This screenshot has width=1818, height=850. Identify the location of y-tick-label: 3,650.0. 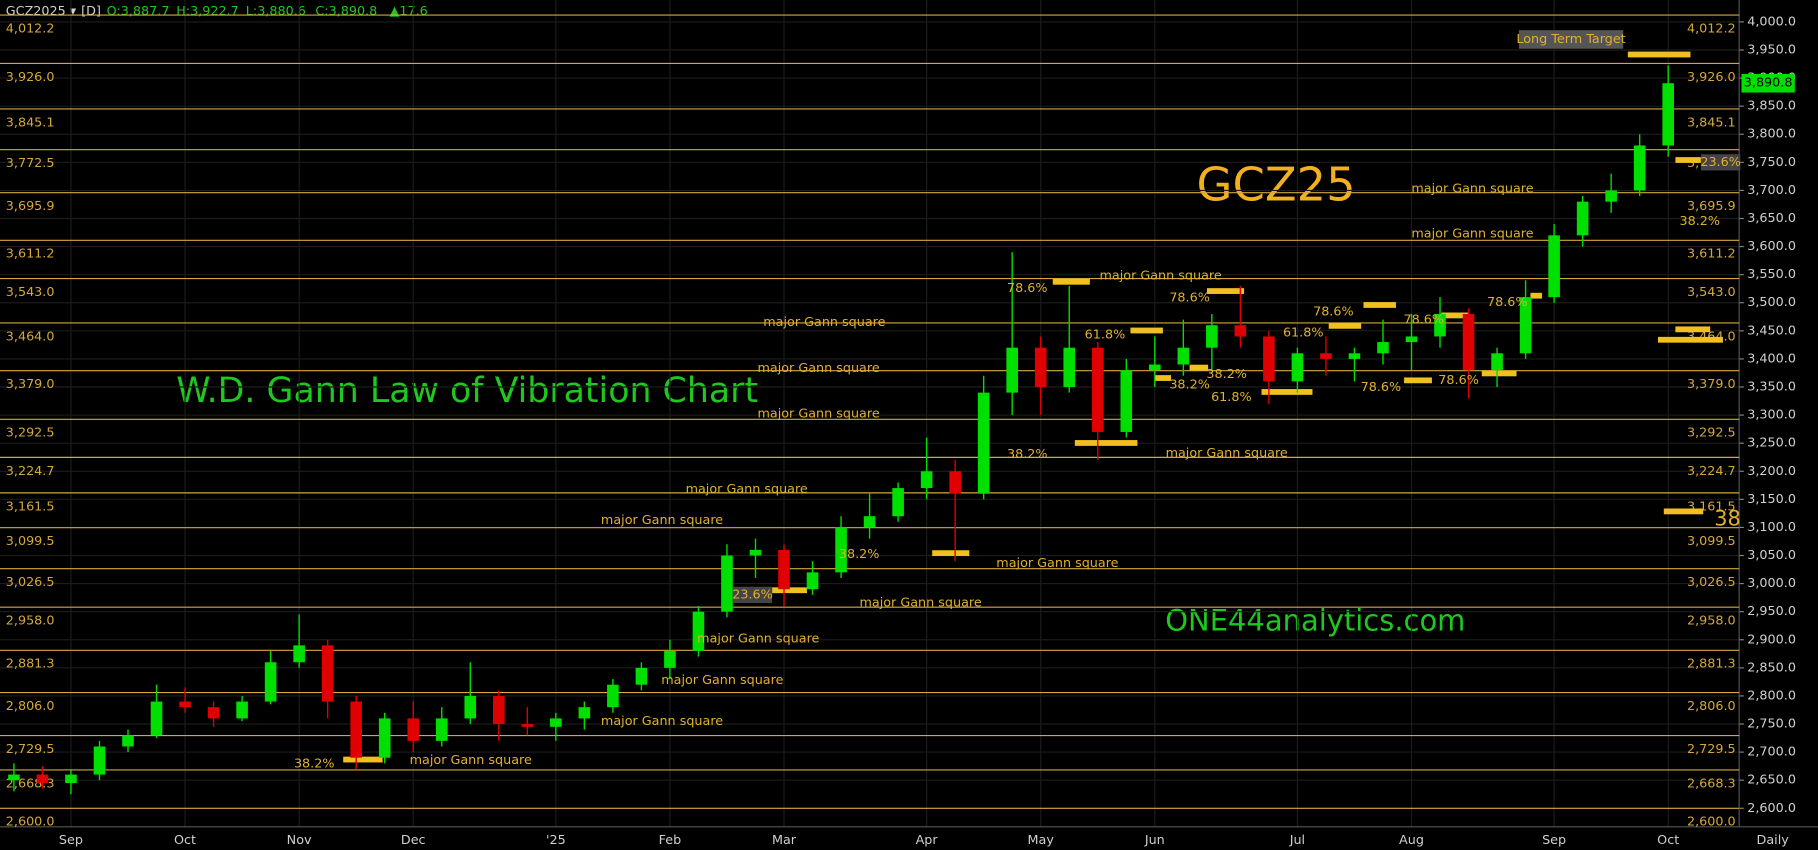
(1771, 218).